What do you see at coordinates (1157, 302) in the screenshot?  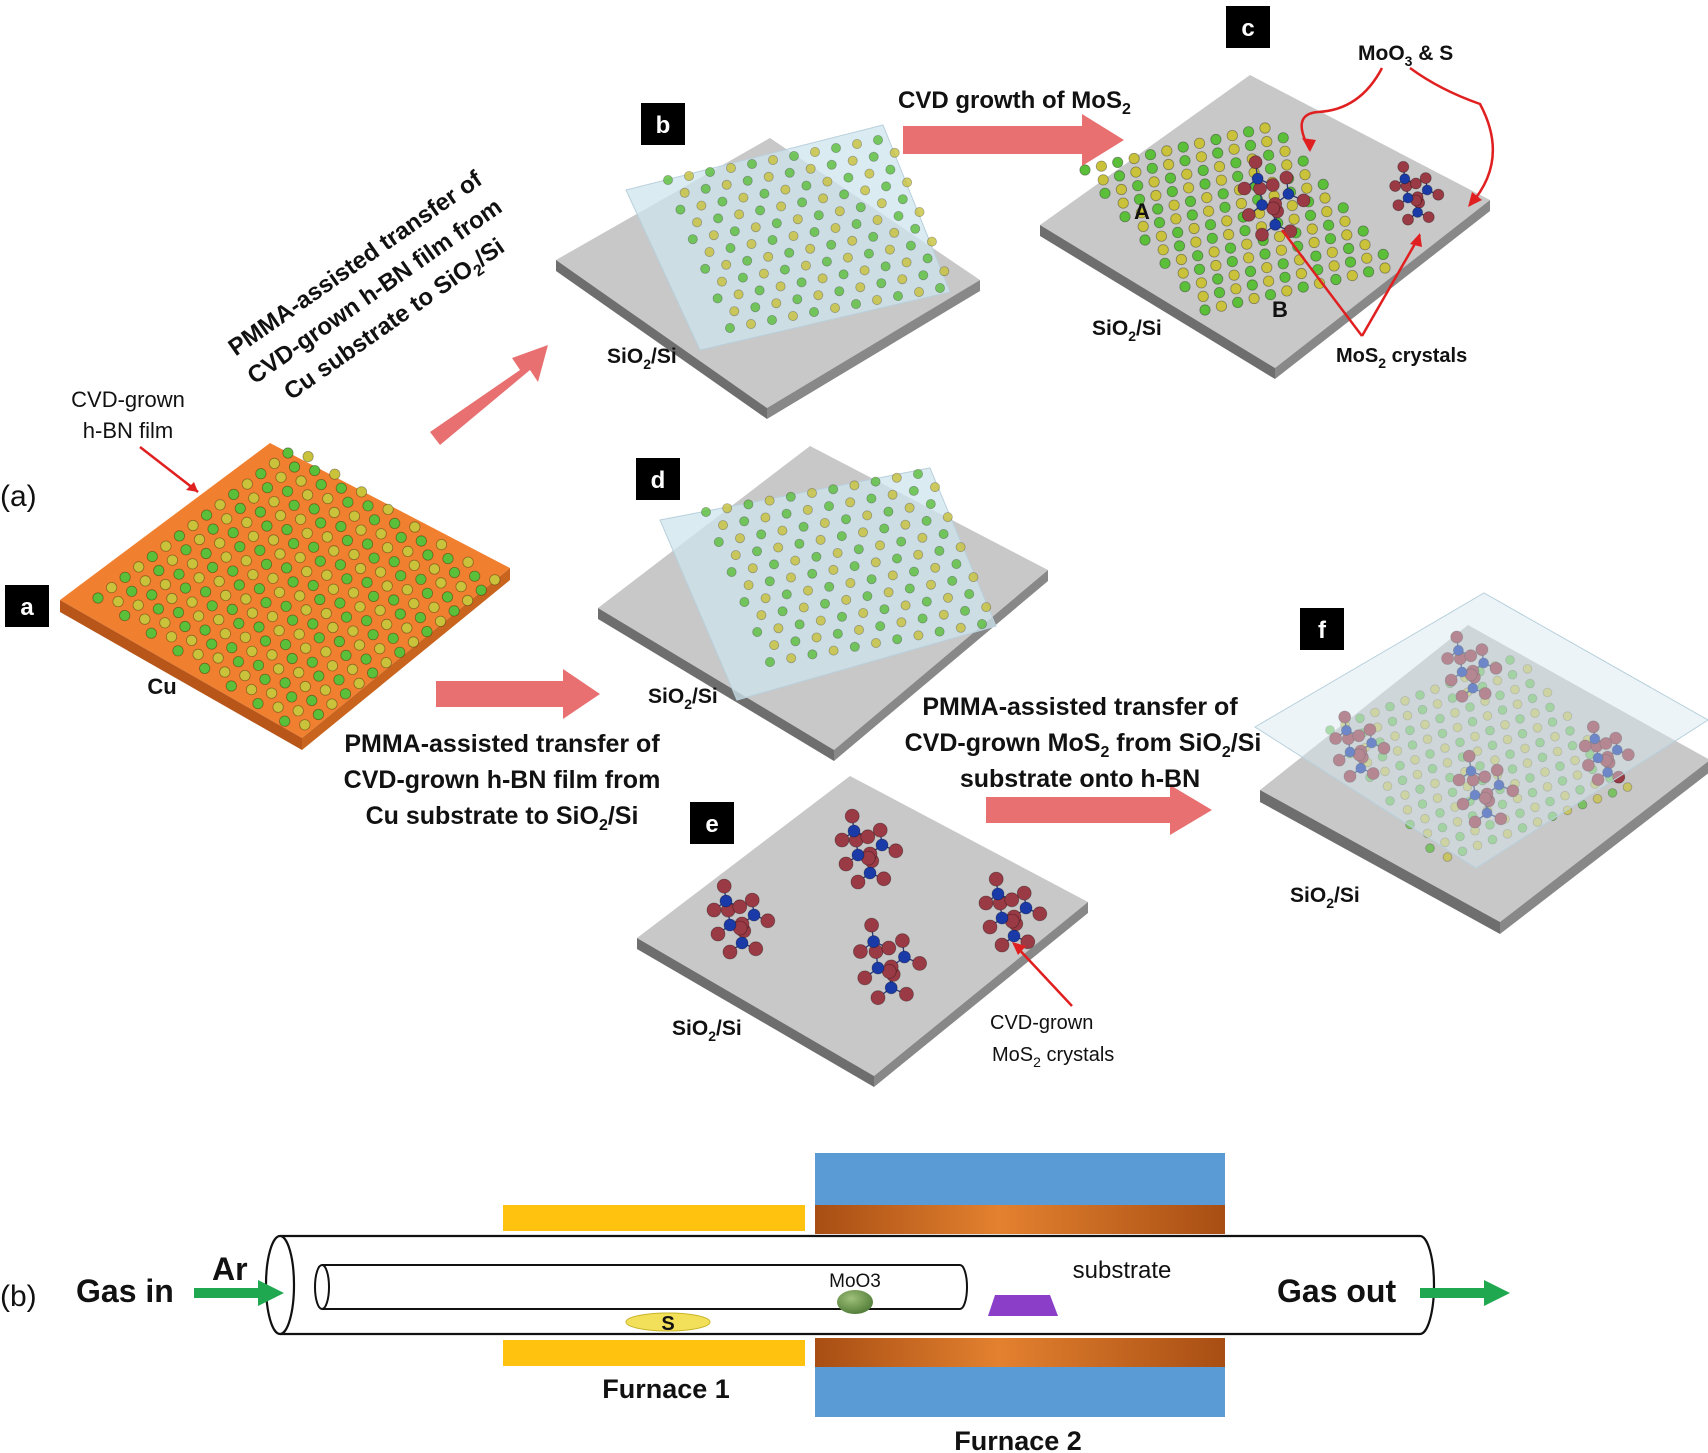 I see `substrate-c-side` at bounding box center [1157, 302].